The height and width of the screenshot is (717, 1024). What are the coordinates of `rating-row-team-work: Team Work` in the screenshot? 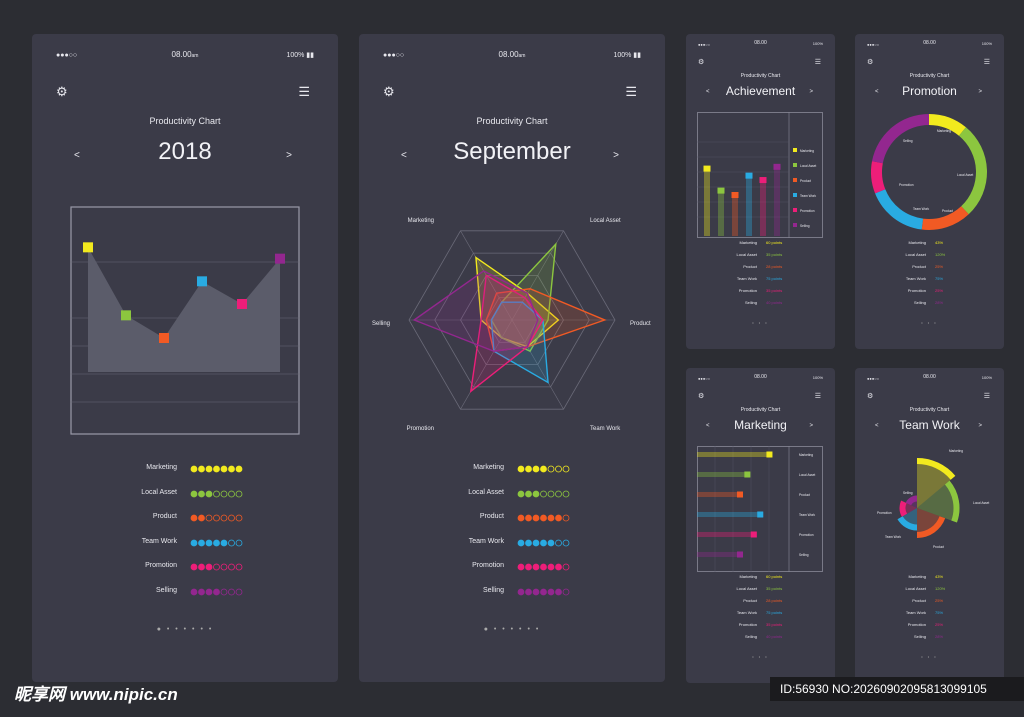 It's located at (185, 545).